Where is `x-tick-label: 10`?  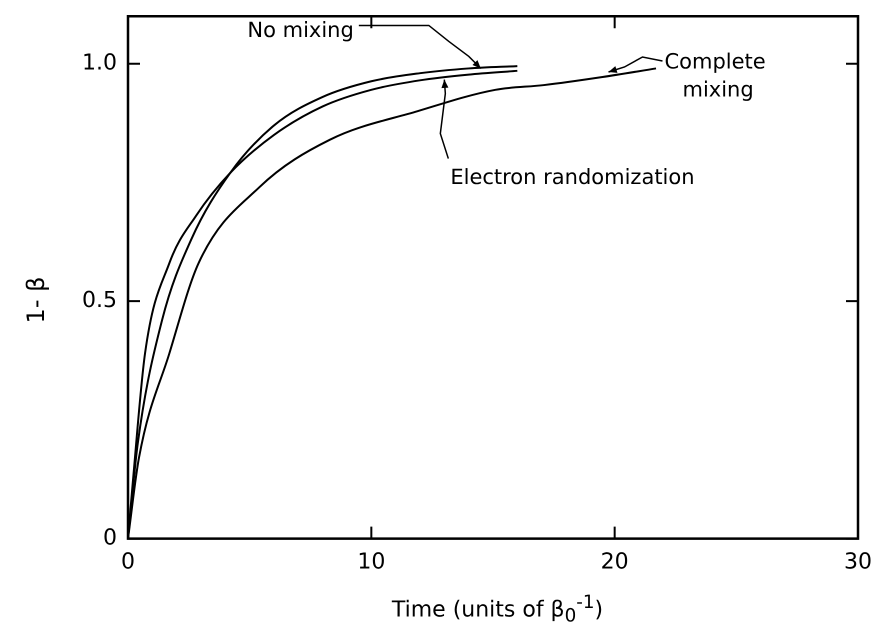 x-tick-label: 10 is located at coordinates (371, 562).